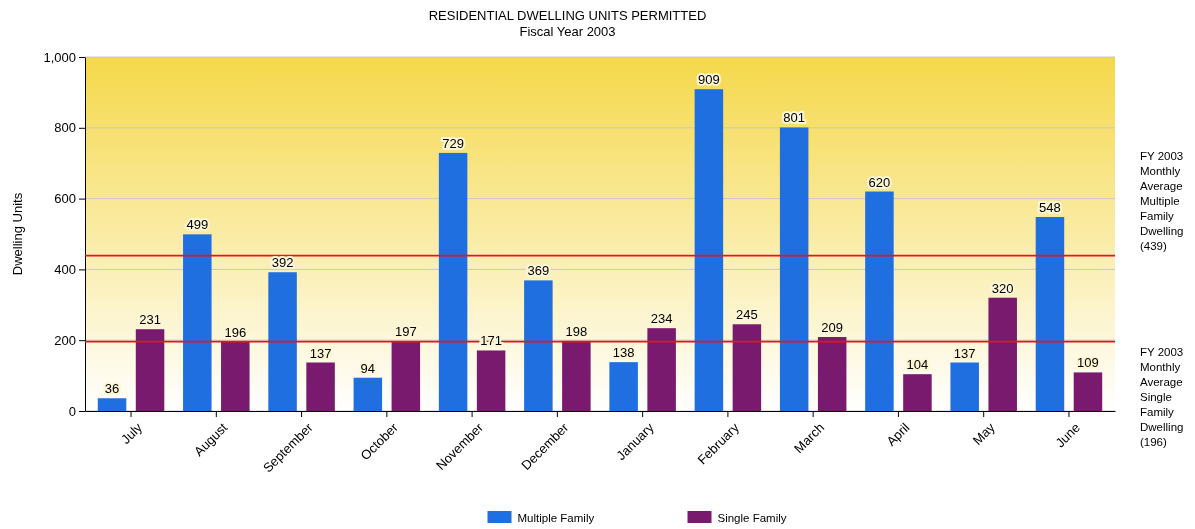  I want to click on ref-line-label: FY 2003 Monthly Average Single Family Dwelling (196), so click(1162, 396).